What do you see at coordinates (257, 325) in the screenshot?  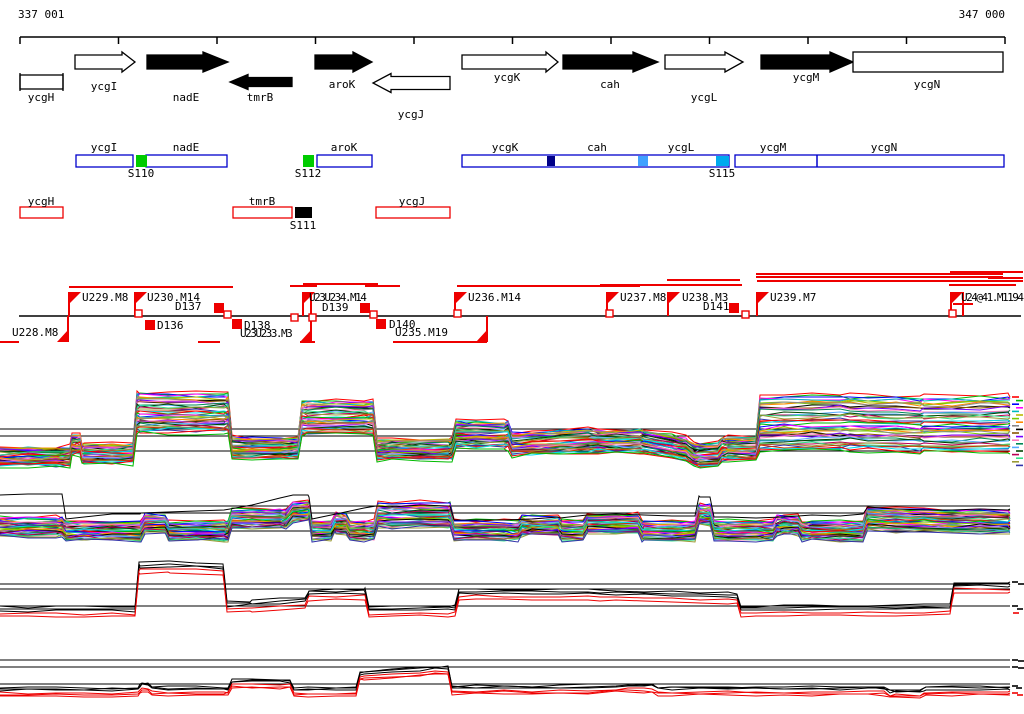 I see `primer-label-D138: D138` at bounding box center [257, 325].